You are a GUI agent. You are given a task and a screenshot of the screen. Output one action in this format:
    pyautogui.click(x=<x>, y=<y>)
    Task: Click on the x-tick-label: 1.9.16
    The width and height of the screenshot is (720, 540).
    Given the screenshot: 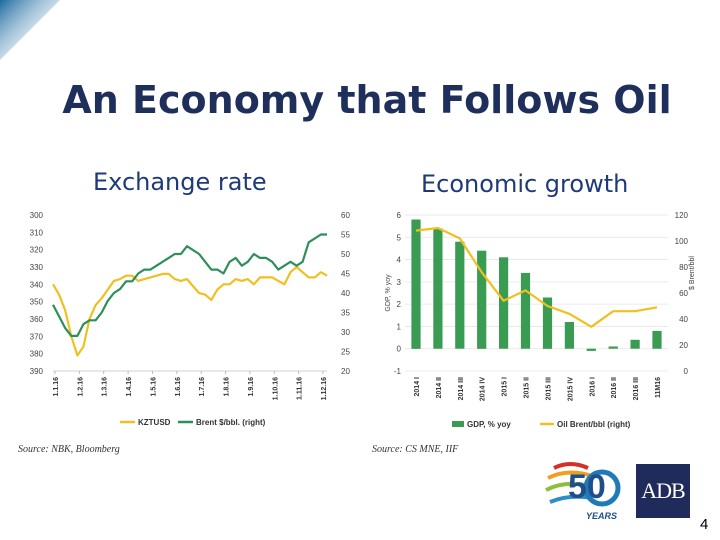 What is the action you would take?
    pyautogui.click(x=251, y=387)
    